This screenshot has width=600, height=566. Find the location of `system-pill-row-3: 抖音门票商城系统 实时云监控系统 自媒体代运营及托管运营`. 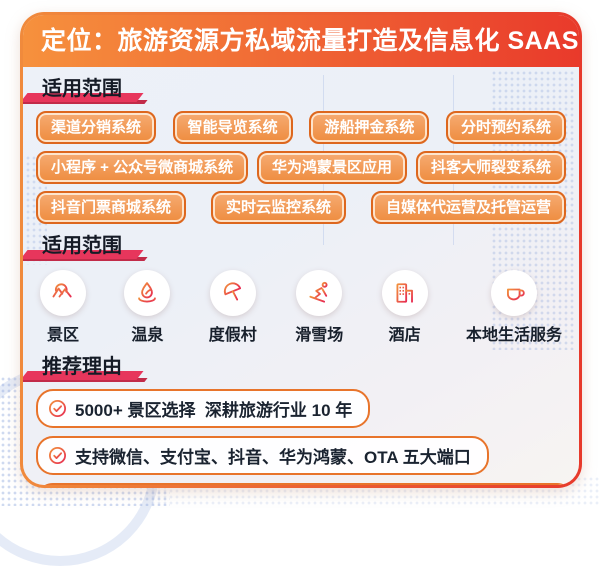

system-pill-row-3: 抖音门票商城系统 实时云监控系统 自媒体代运营及托管运营 is located at coordinates (301, 207).